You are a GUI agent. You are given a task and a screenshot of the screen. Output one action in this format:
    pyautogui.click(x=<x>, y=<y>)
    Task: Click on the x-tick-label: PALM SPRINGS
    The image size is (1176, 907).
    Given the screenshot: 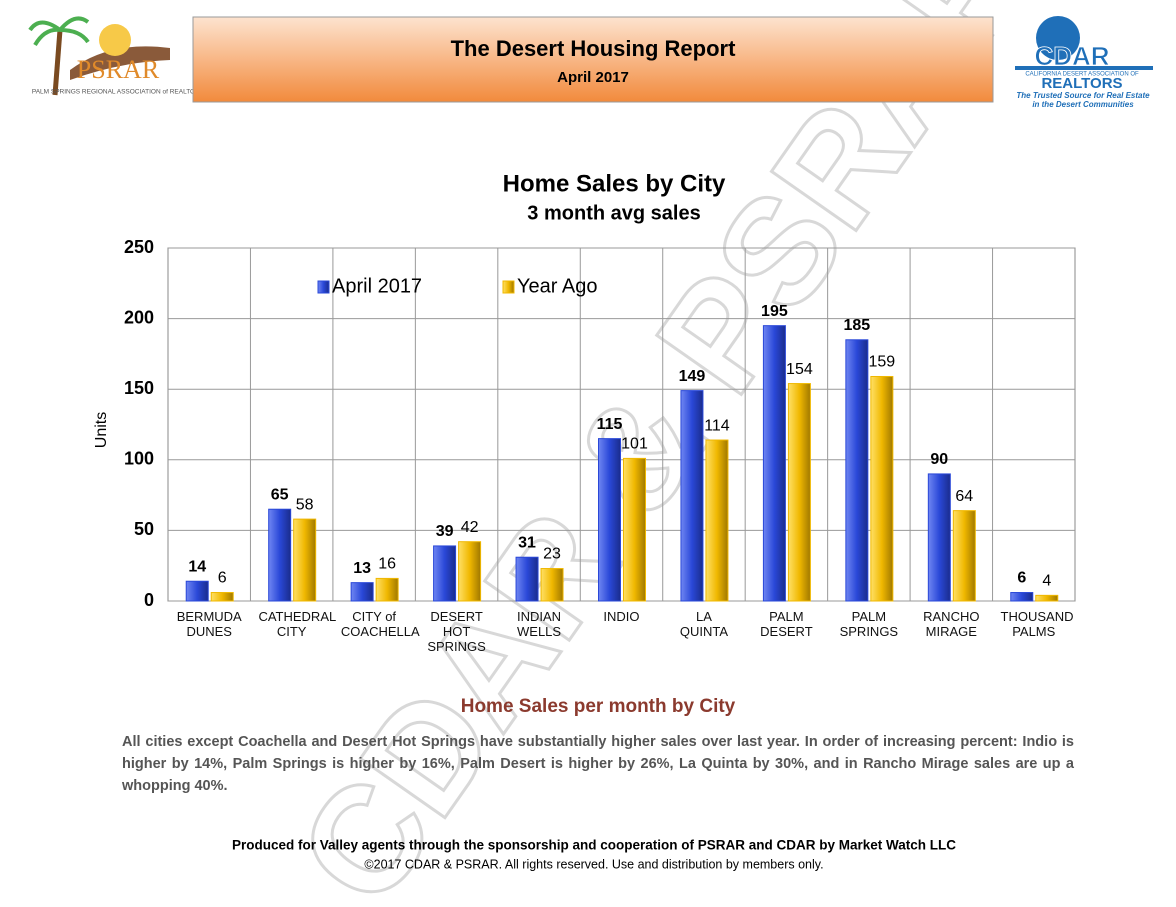 What is the action you would take?
    pyautogui.click(x=869, y=624)
    